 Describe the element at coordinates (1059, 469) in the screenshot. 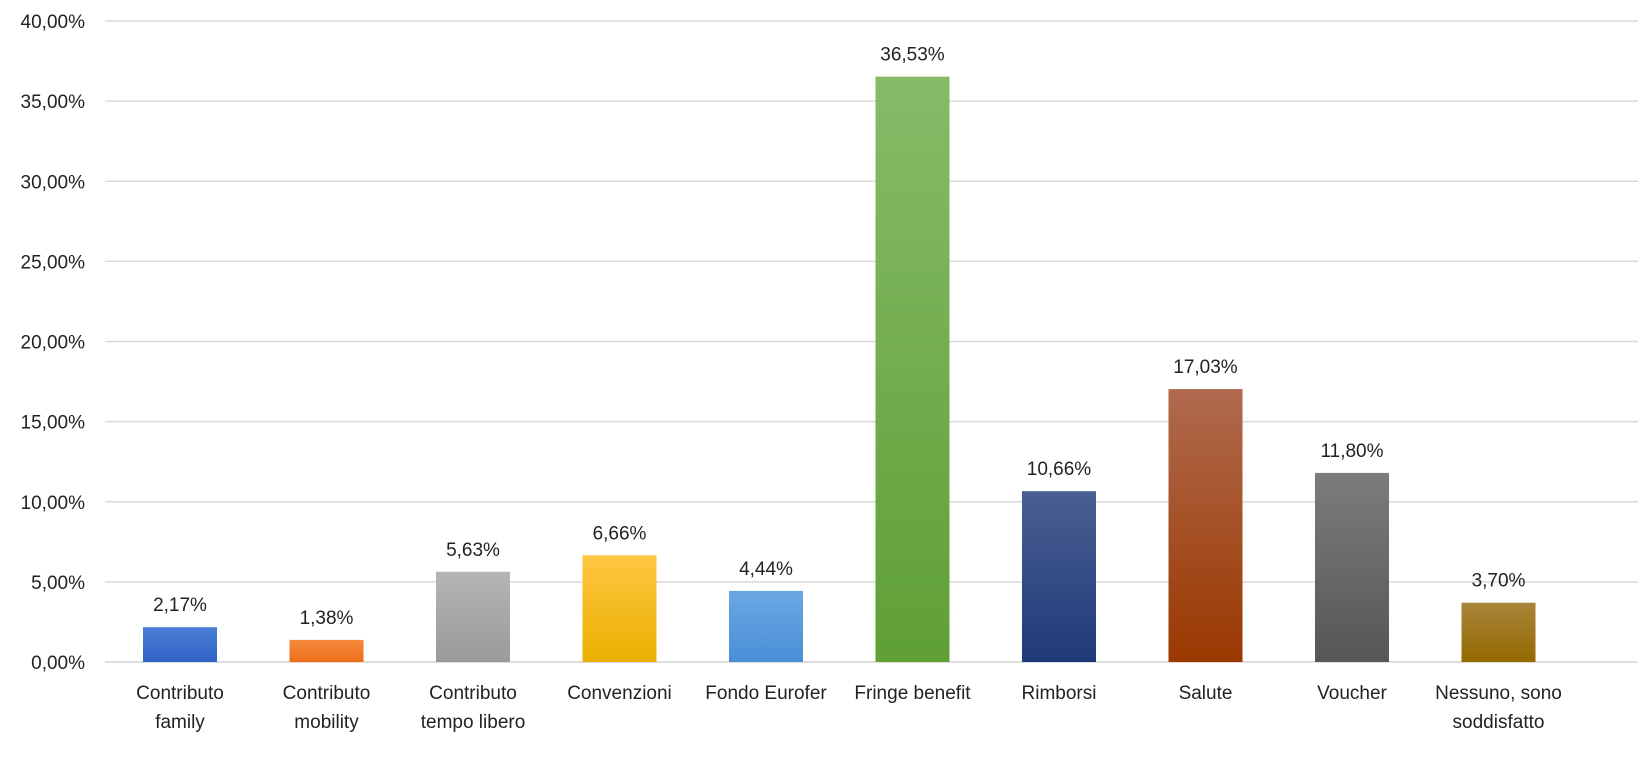

I see `data-label: 10,66%` at that location.